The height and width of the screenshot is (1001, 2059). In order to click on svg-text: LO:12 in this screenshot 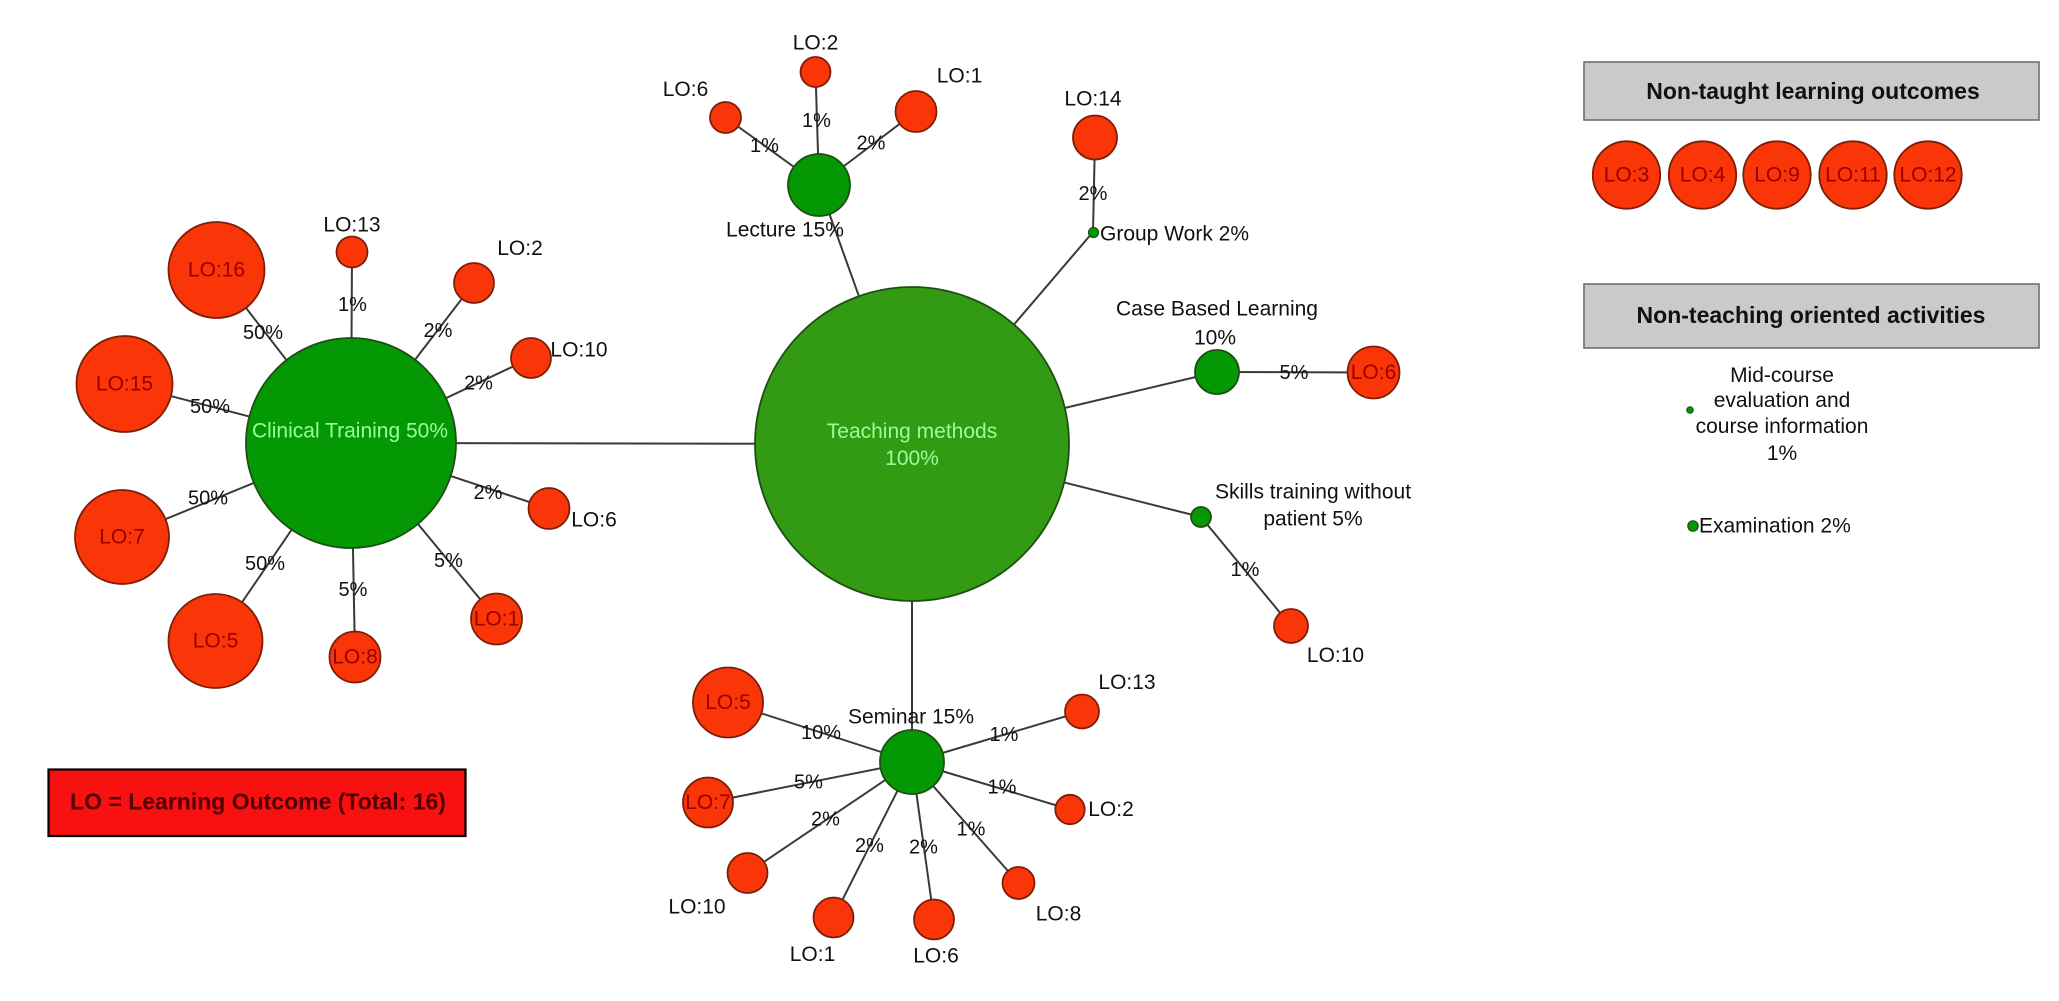, I will do `click(1927, 175)`.